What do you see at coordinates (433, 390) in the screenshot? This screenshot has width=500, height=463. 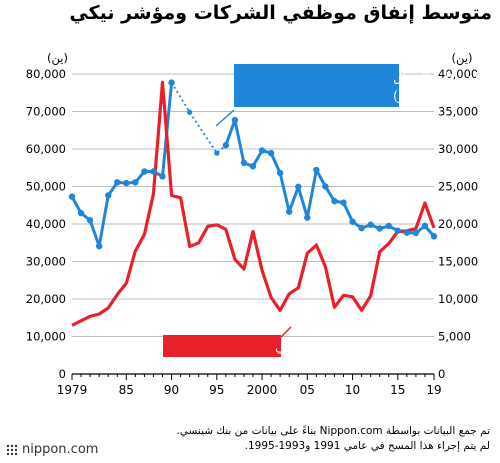 I see `x-axis-tick-label: 19` at bounding box center [433, 390].